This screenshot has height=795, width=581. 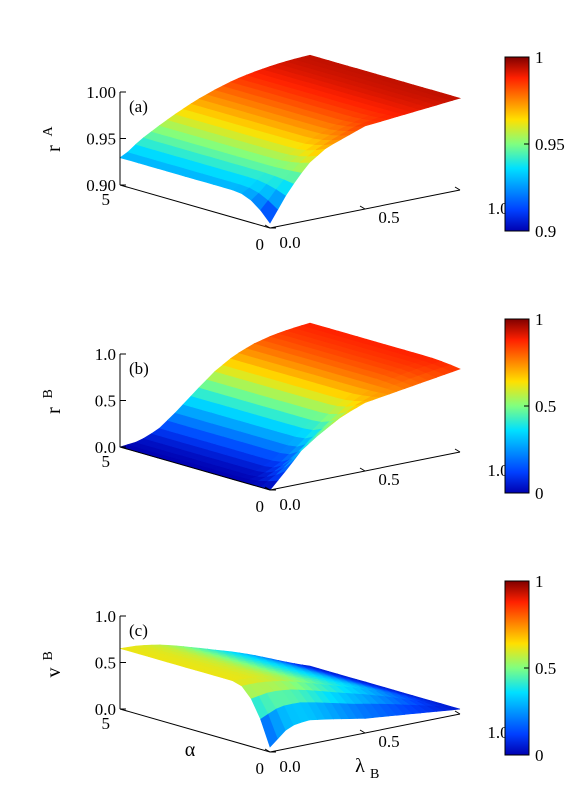 What do you see at coordinates (545, 231) in the screenshot?
I see `colorbar-tick-label: 0.9` at bounding box center [545, 231].